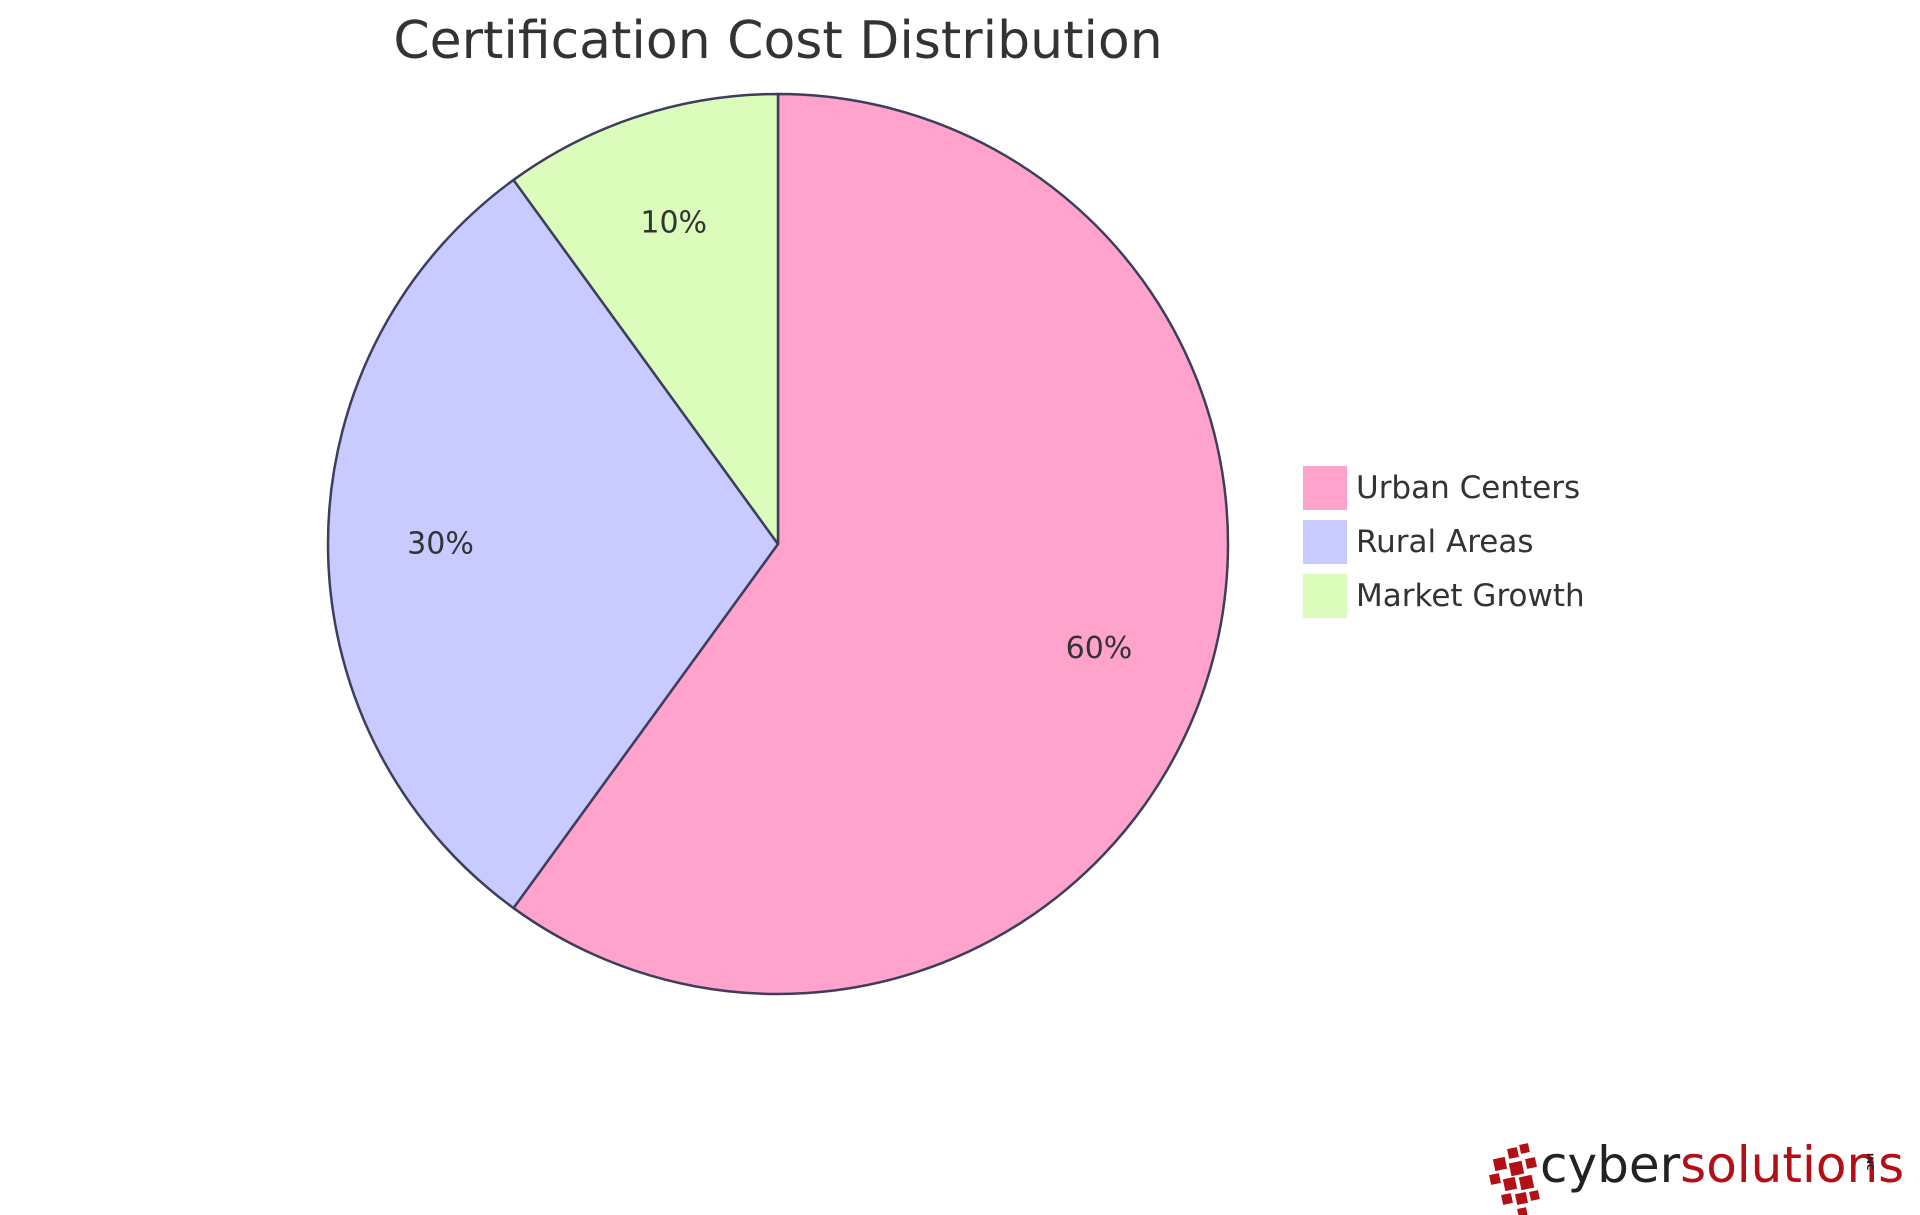 The image size is (1920, 1215). I want to click on pie-slice-rural-areas, so click(553, 544).